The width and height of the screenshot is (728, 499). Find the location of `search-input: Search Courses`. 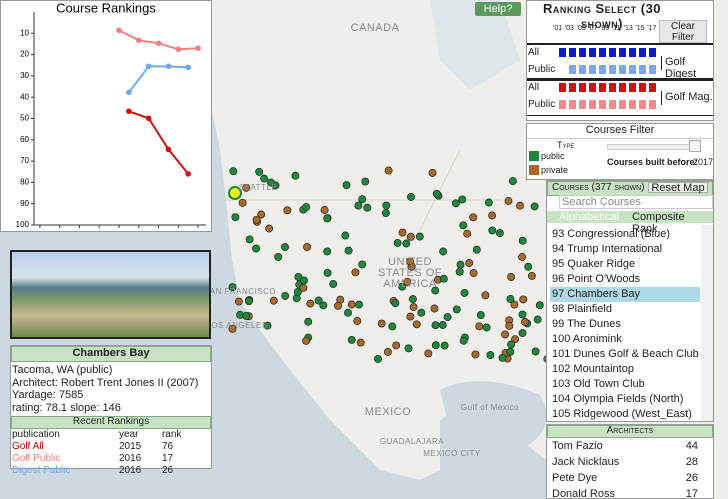

search-input: Search Courses is located at coordinates (636, 202).